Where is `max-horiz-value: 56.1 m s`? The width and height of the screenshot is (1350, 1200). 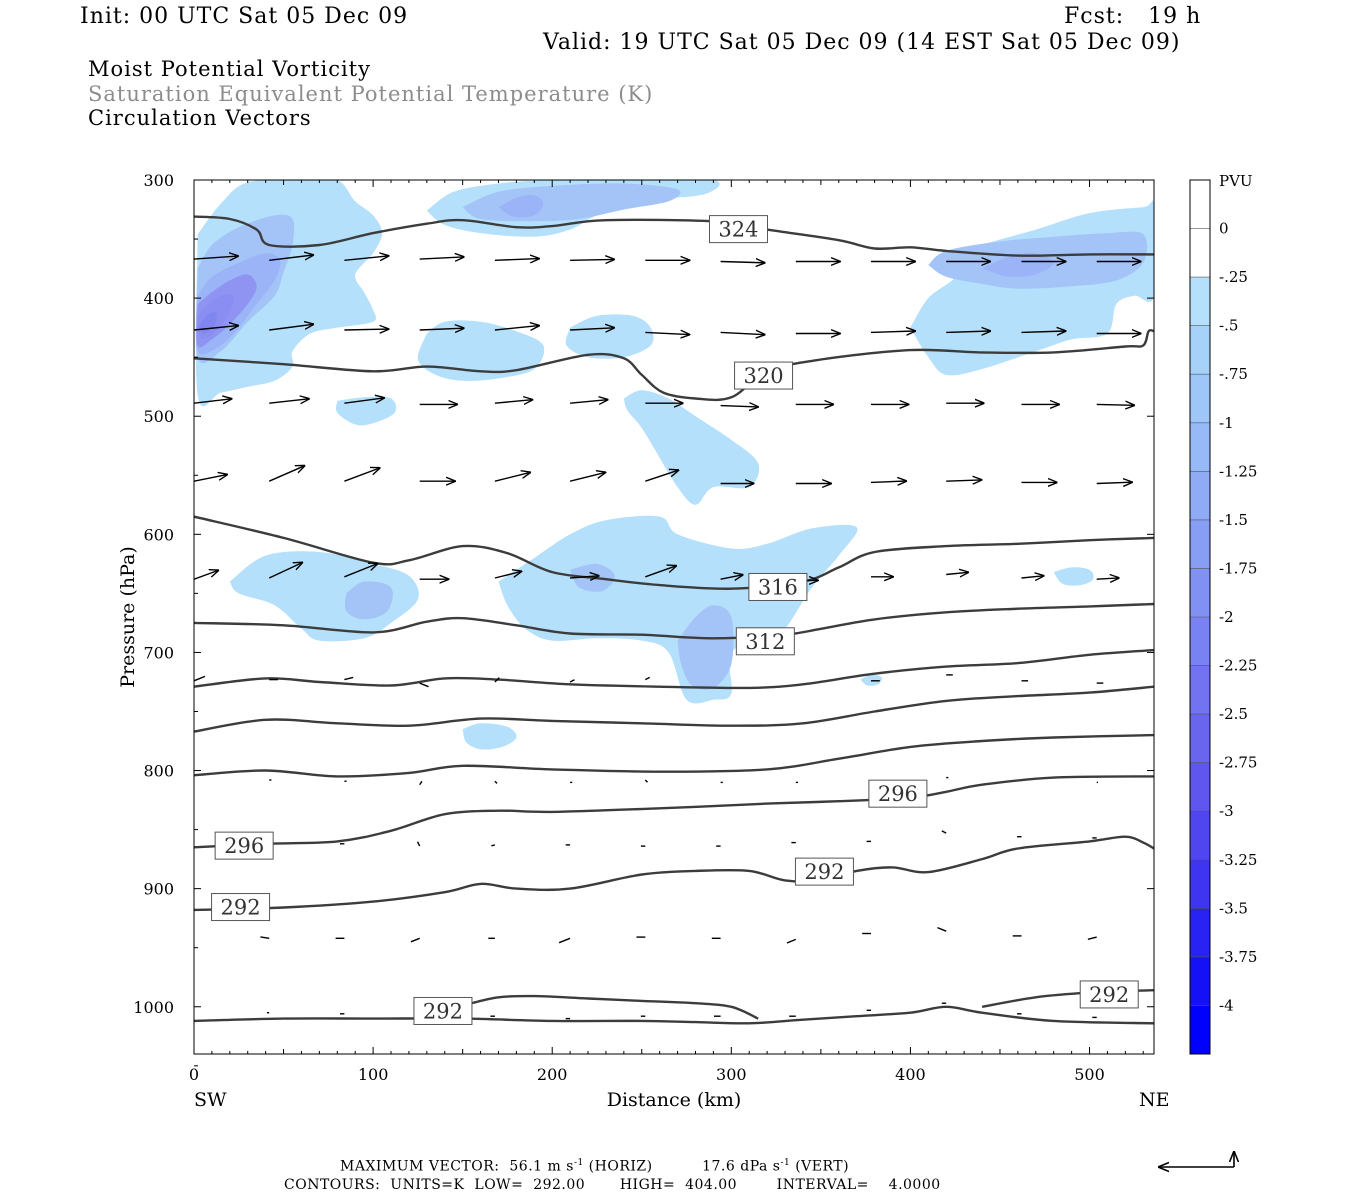
max-horiz-value: 56.1 m s is located at coordinates (541, 1166).